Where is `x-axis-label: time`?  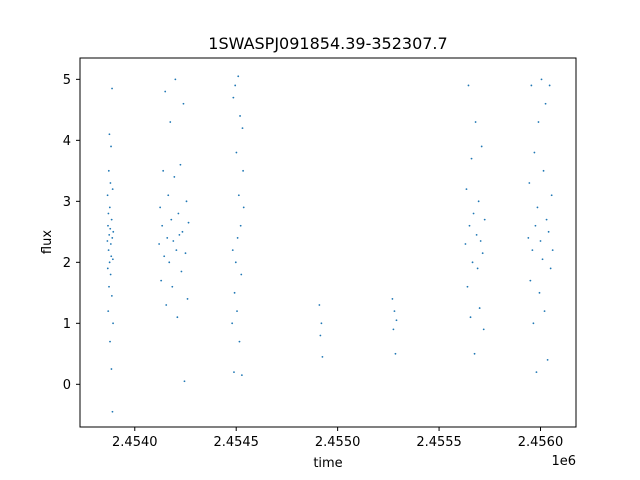
x-axis-label: time is located at coordinates (327, 463).